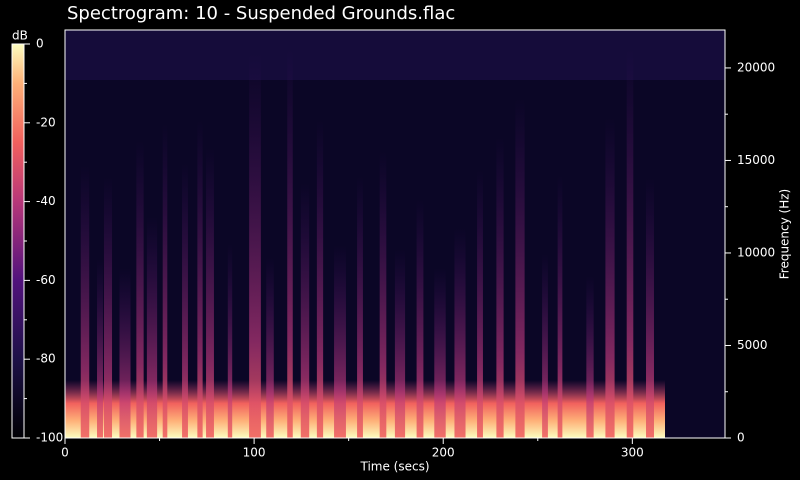 This screenshot has height=480, width=800. What do you see at coordinates (756, 67) in the screenshot?
I see `y-tick-label: 20000` at bounding box center [756, 67].